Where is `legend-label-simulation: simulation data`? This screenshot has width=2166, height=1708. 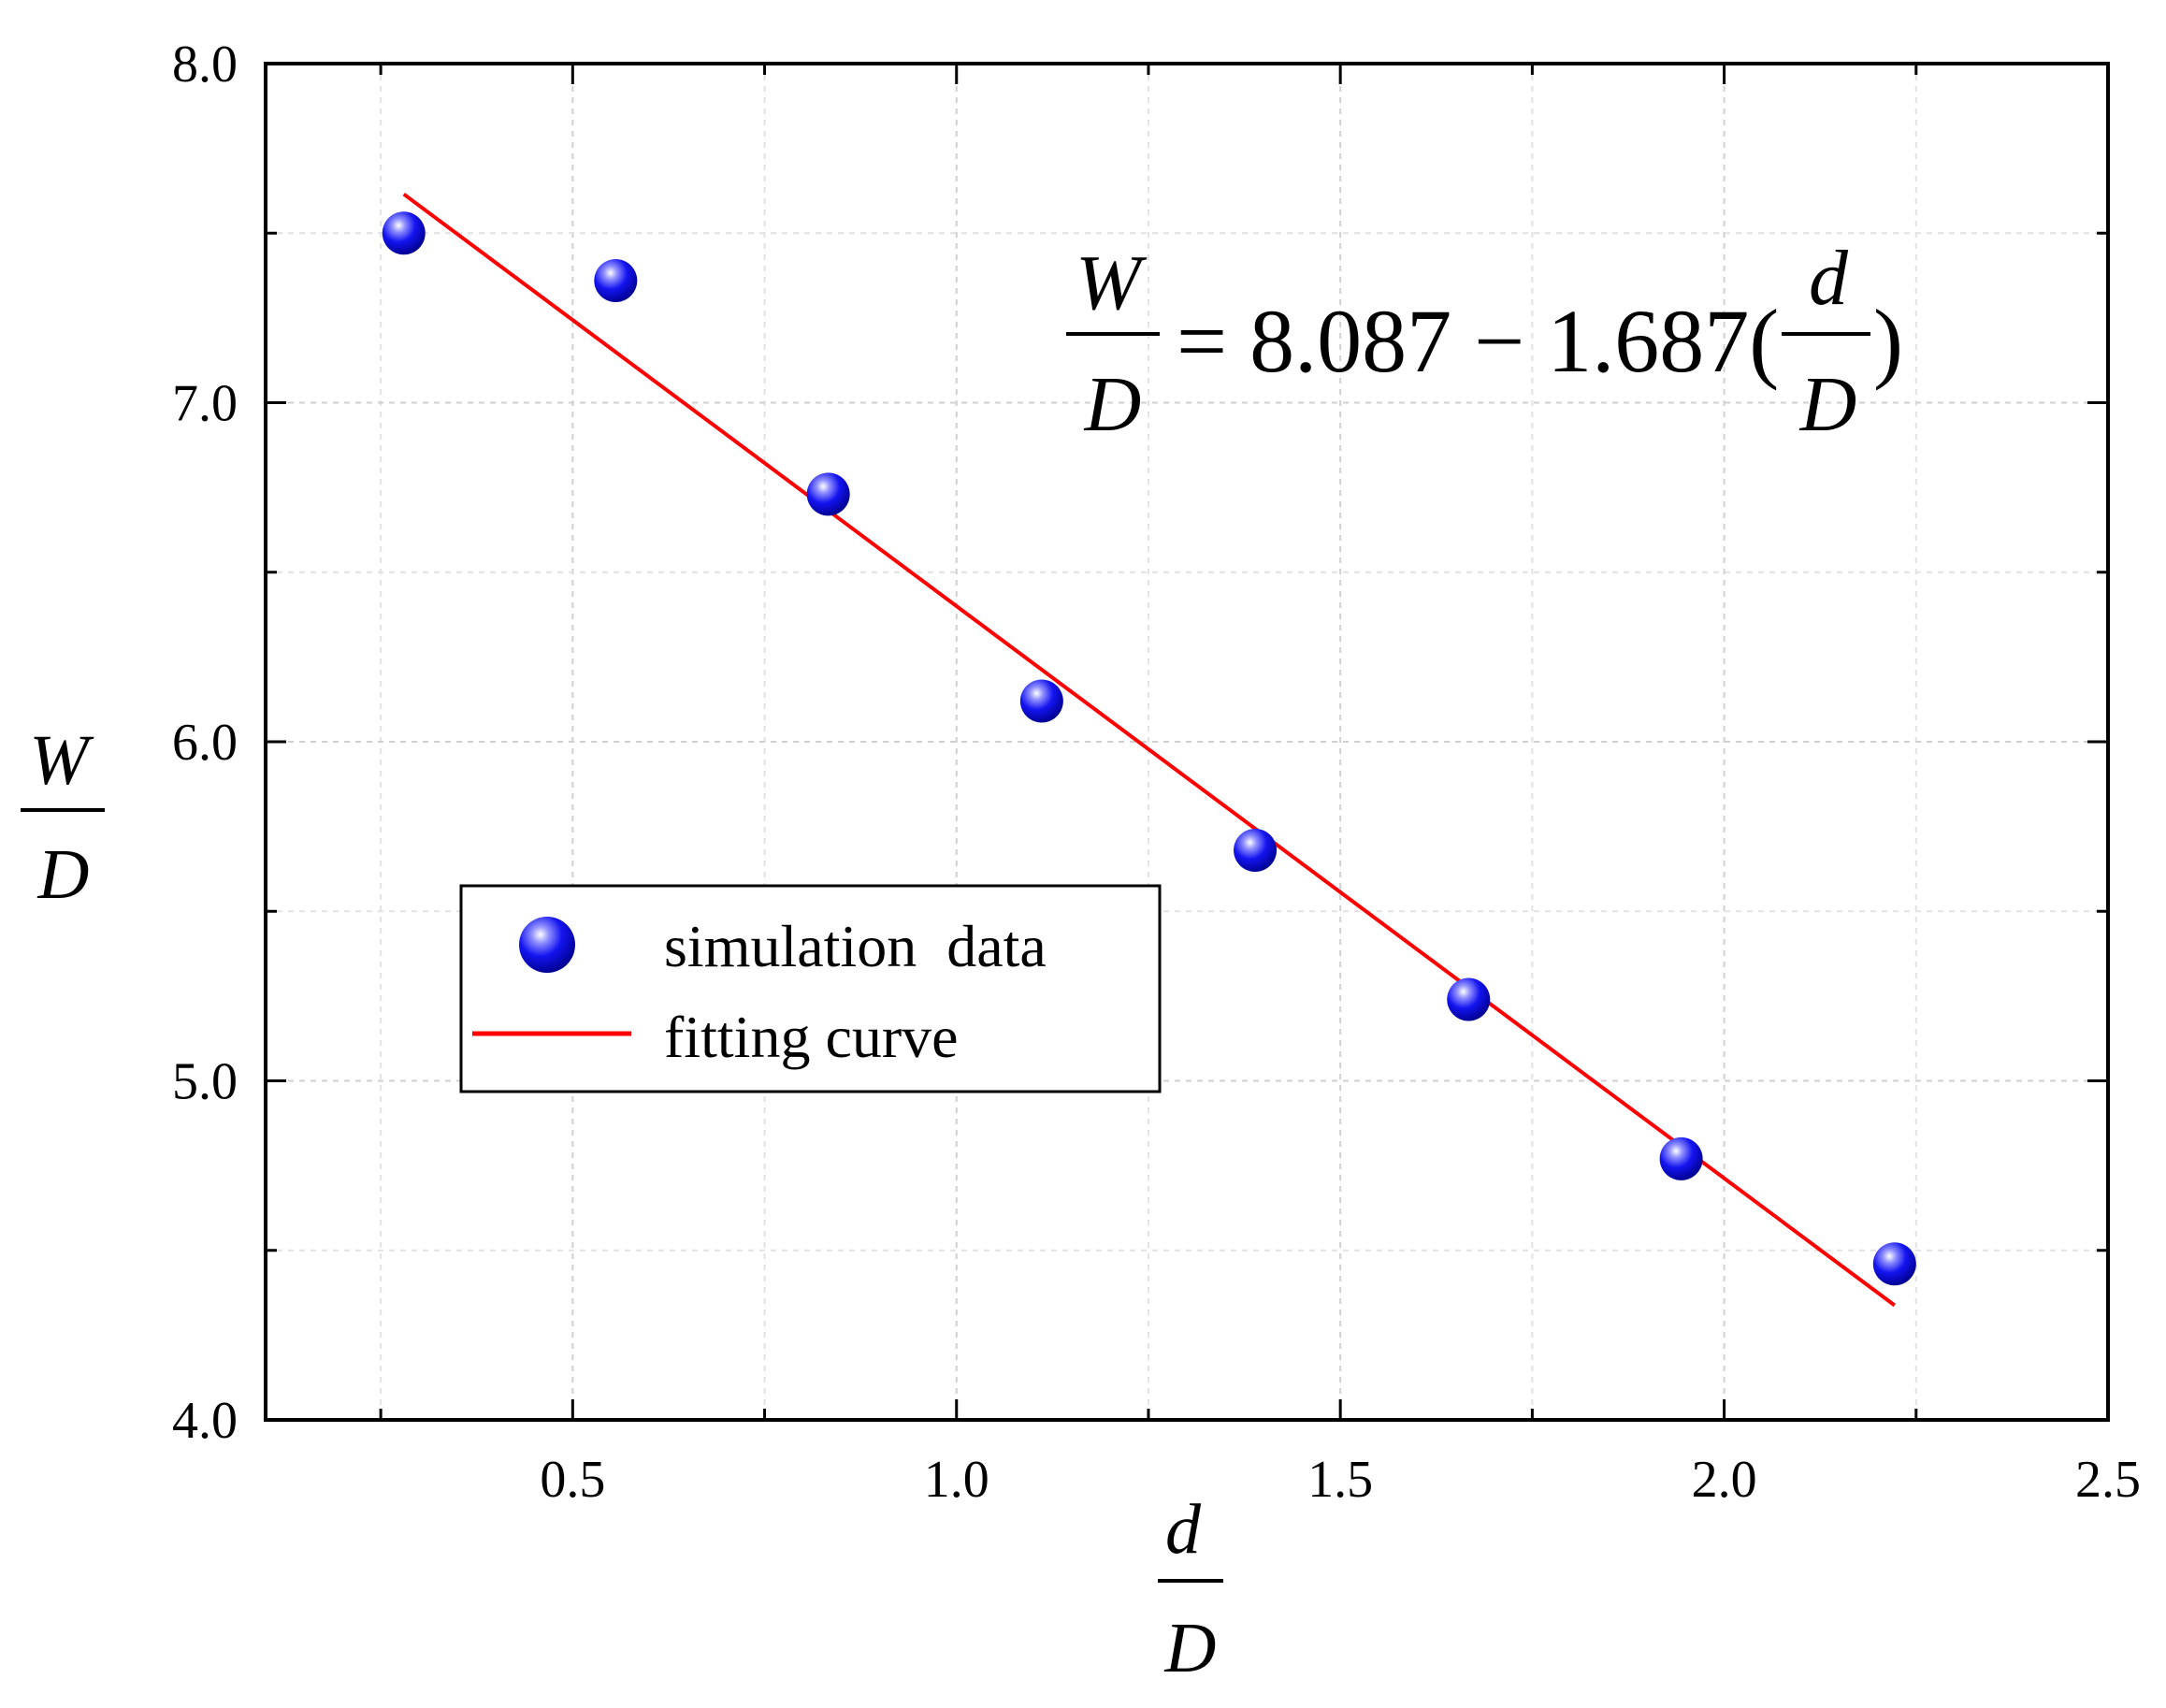
legend-label-simulation: simulation data is located at coordinates (855, 946).